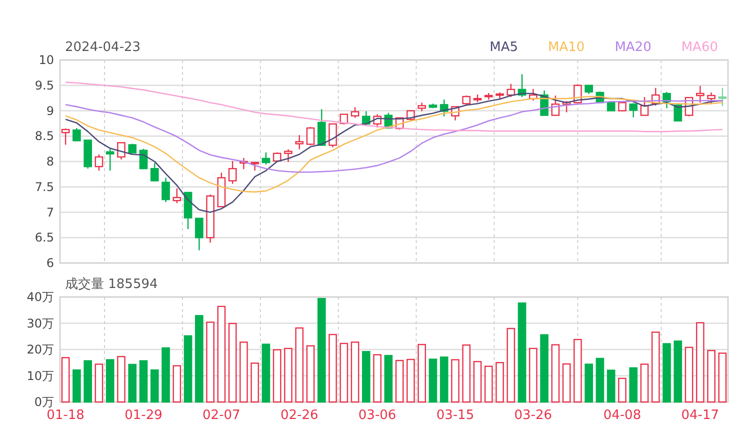 The image size is (740, 440). What do you see at coordinates (46, 60) in the screenshot?
I see `y-tick-label: 10` at bounding box center [46, 60].